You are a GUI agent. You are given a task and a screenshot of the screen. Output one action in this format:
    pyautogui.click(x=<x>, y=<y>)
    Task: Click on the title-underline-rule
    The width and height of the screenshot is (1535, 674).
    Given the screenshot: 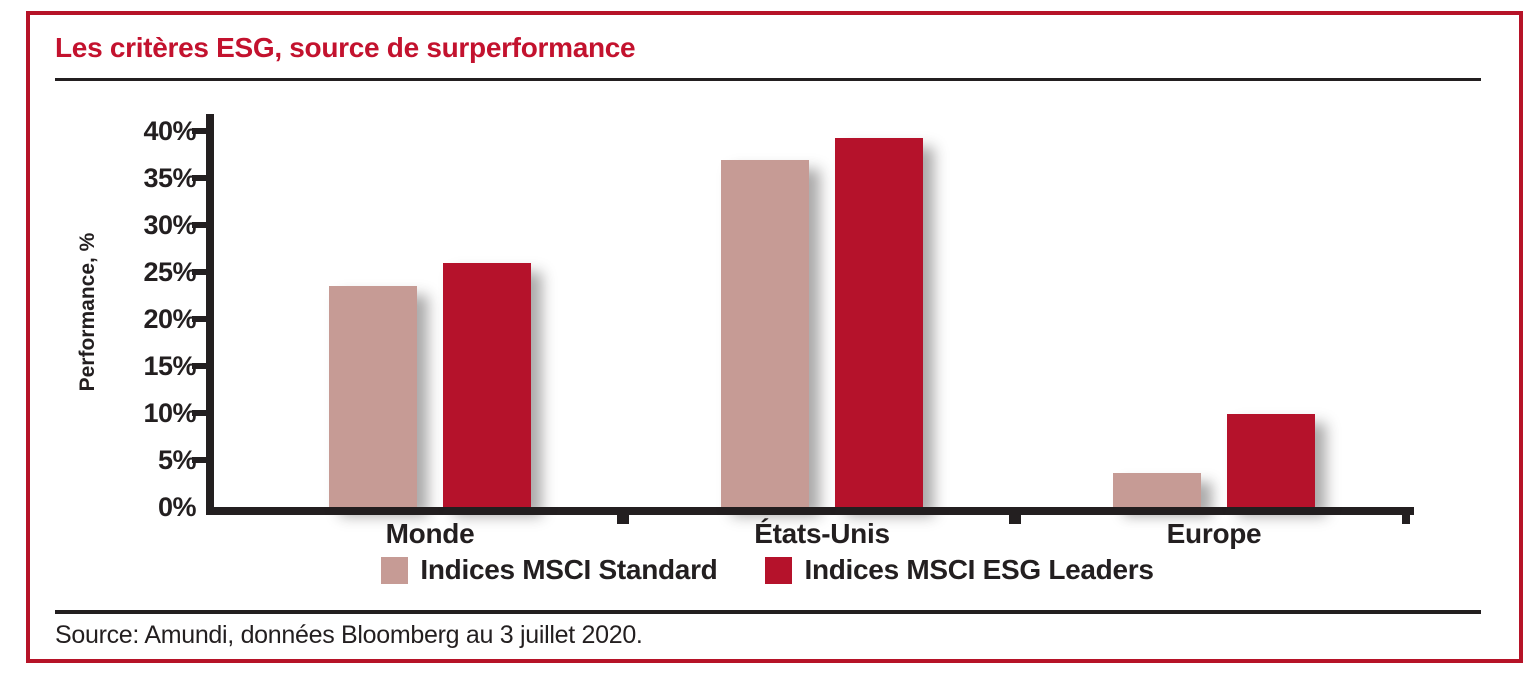 What is the action you would take?
    pyautogui.click(x=768, y=79)
    